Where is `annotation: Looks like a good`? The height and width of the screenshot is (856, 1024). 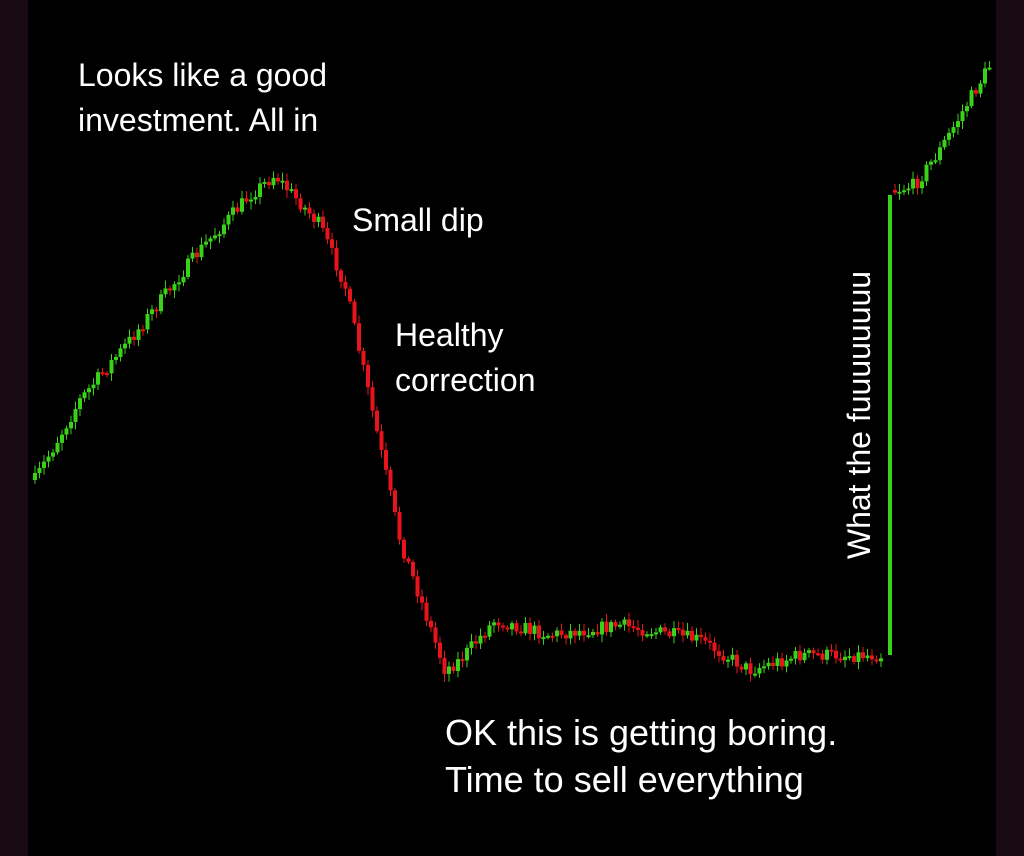
annotation: Looks like a good is located at coordinates (202, 75).